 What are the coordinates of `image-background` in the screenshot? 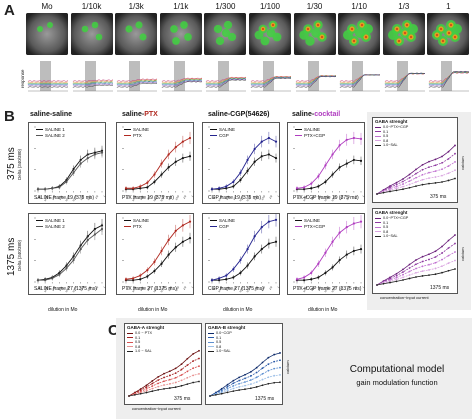 It's located at (91, 34).